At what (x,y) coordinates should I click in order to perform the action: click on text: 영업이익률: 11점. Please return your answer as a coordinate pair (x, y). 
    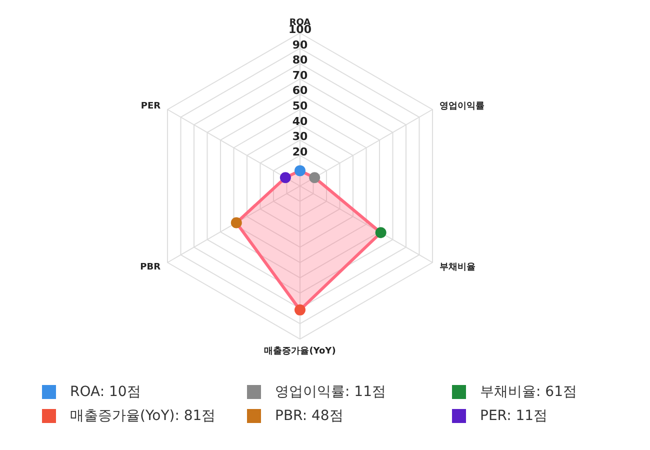
    Looking at the image, I should click on (330, 392).